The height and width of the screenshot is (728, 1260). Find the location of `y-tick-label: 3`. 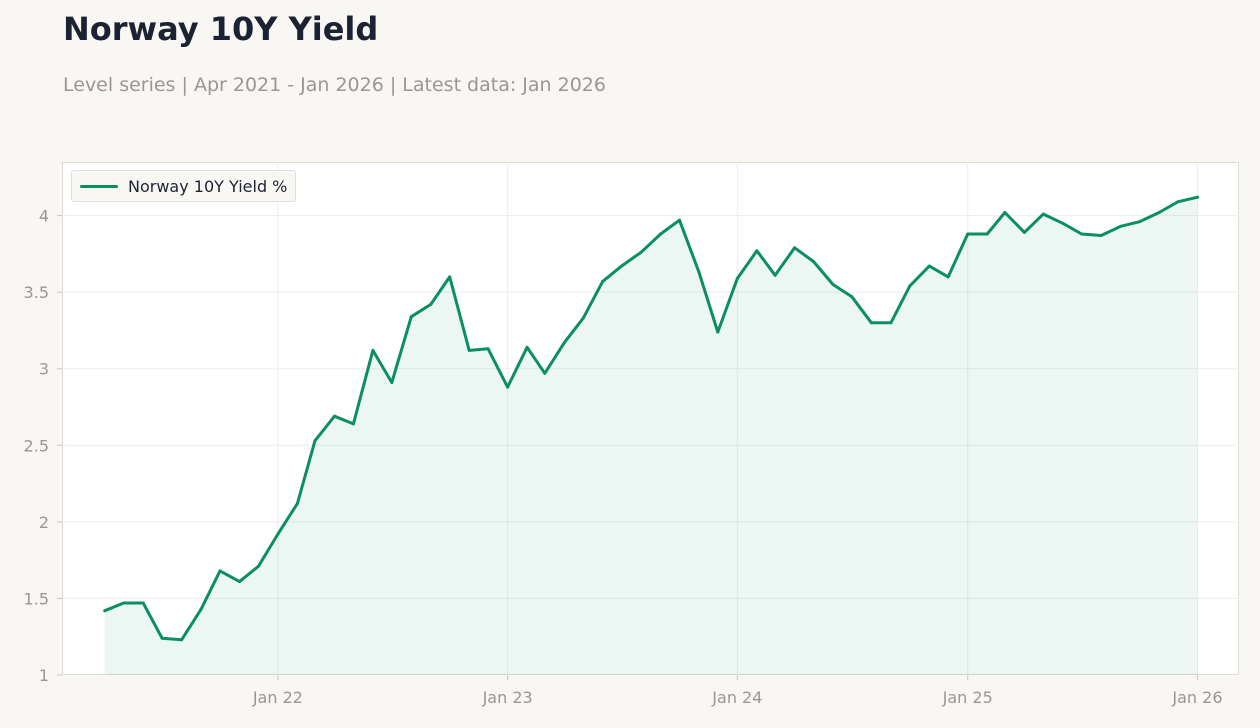

y-tick-label: 3 is located at coordinates (44, 369).